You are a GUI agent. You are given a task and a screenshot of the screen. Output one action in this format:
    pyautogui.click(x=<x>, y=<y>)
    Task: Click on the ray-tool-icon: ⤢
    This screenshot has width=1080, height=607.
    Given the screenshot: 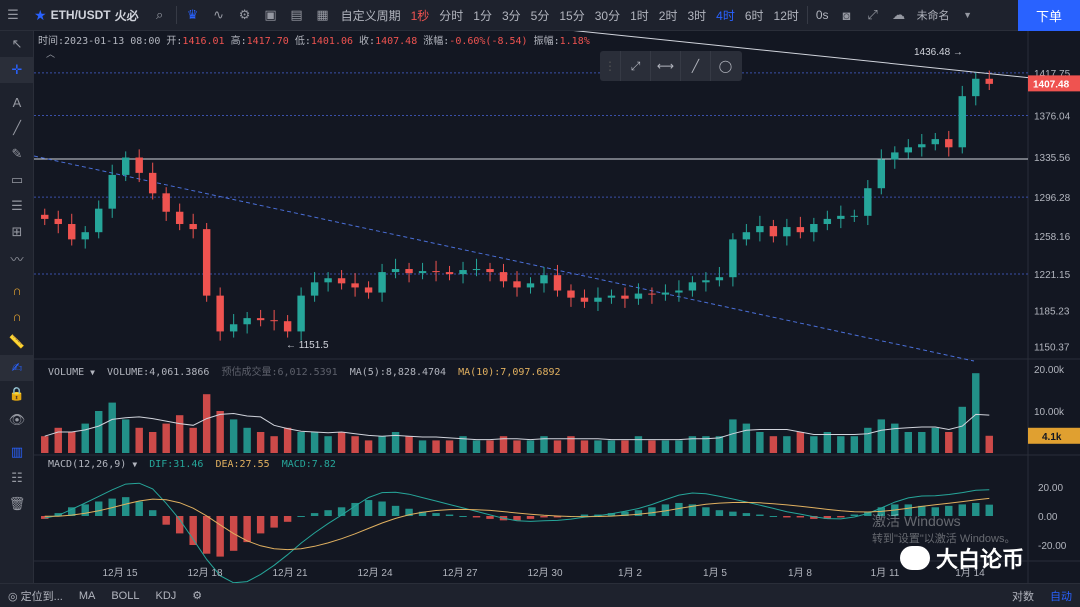 What is the action you would take?
    pyautogui.click(x=635, y=66)
    